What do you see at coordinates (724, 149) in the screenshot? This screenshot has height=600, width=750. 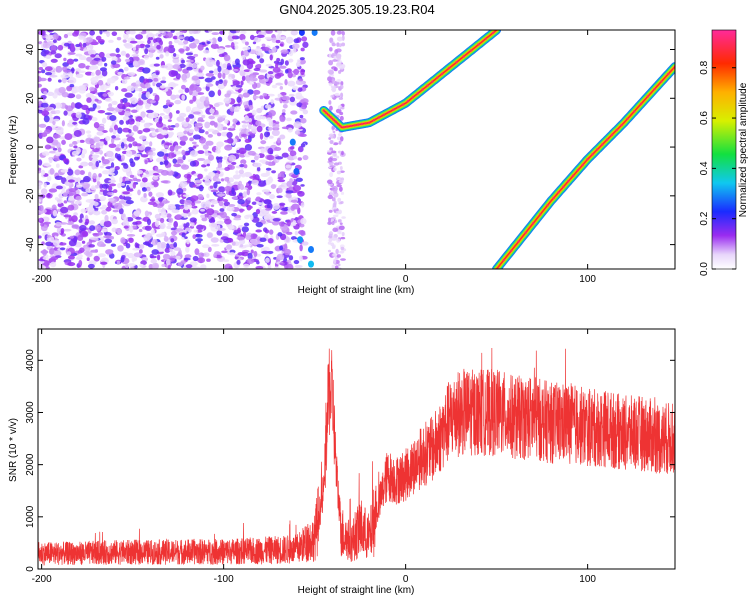 I see `colorbar-gradient` at bounding box center [724, 149].